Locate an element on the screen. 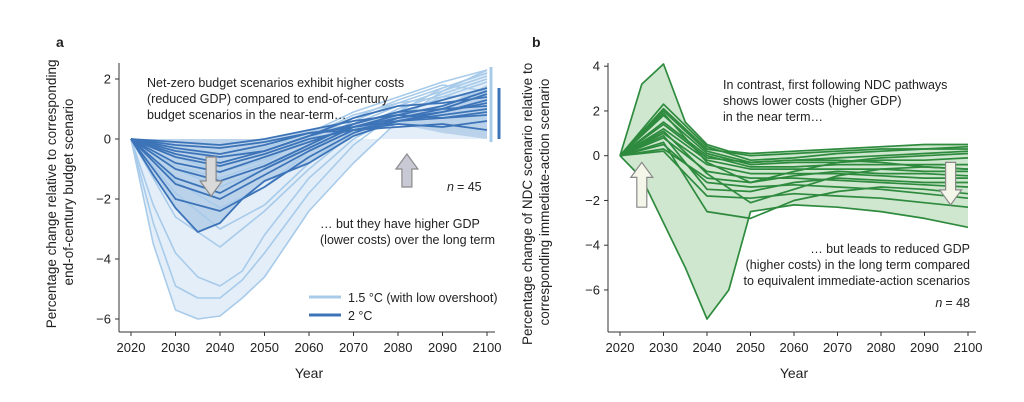 The image size is (1024, 402). panel-b-x-axis-label: Year is located at coordinates (794, 373).